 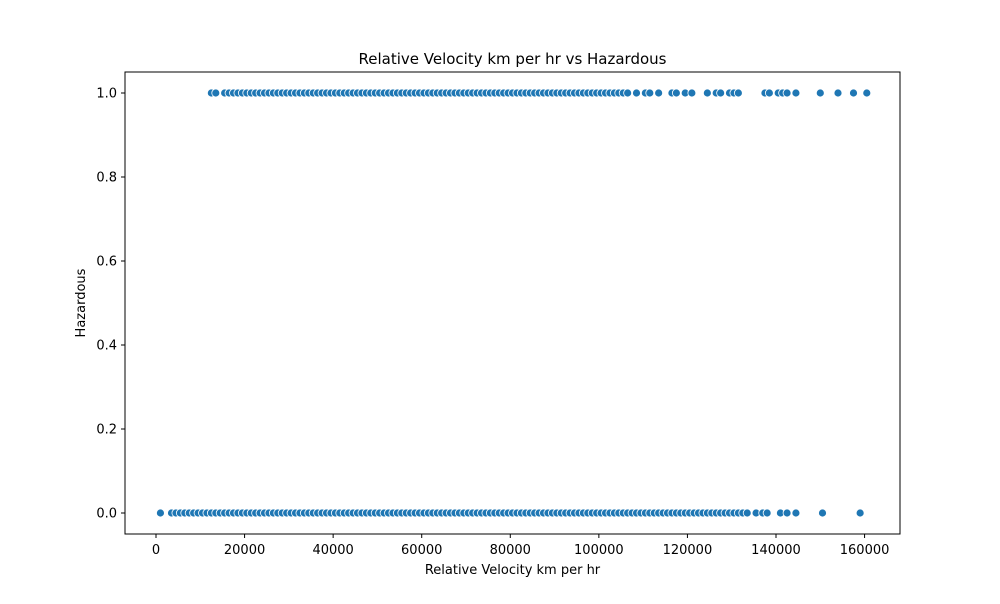 I want to click on x-tick-label: 120000, so click(x=688, y=550).